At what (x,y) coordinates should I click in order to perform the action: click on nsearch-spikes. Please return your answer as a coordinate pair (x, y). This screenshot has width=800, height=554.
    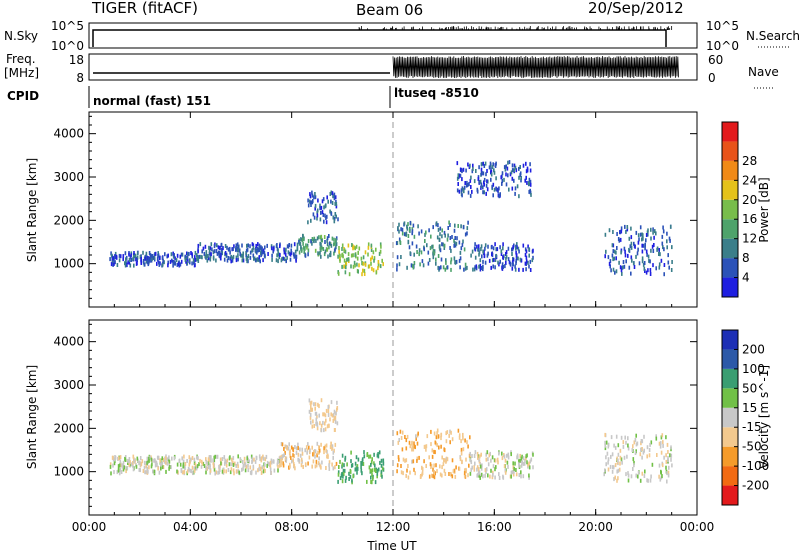
    Looking at the image, I should click on (515, 28).